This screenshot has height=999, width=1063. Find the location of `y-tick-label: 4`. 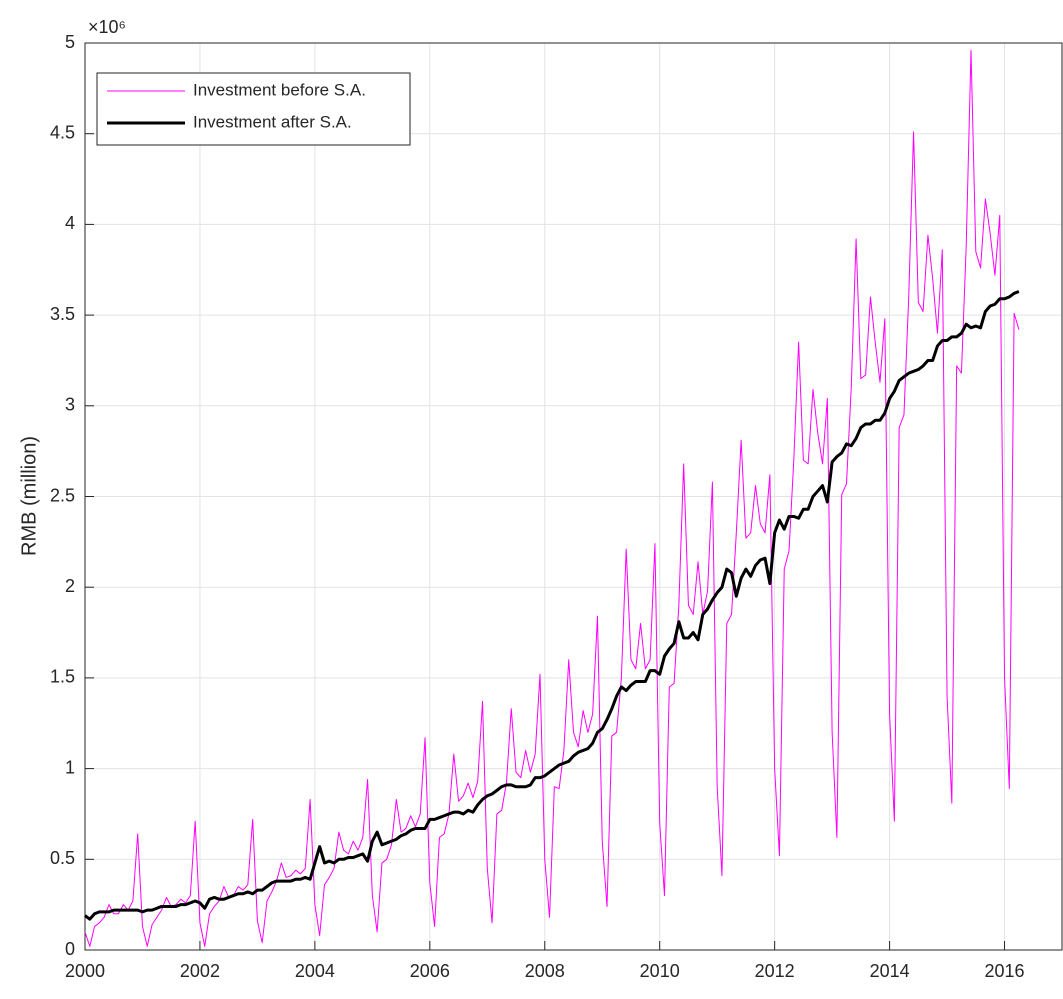

y-tick-label: 4 is located at coordinates (70, 223).